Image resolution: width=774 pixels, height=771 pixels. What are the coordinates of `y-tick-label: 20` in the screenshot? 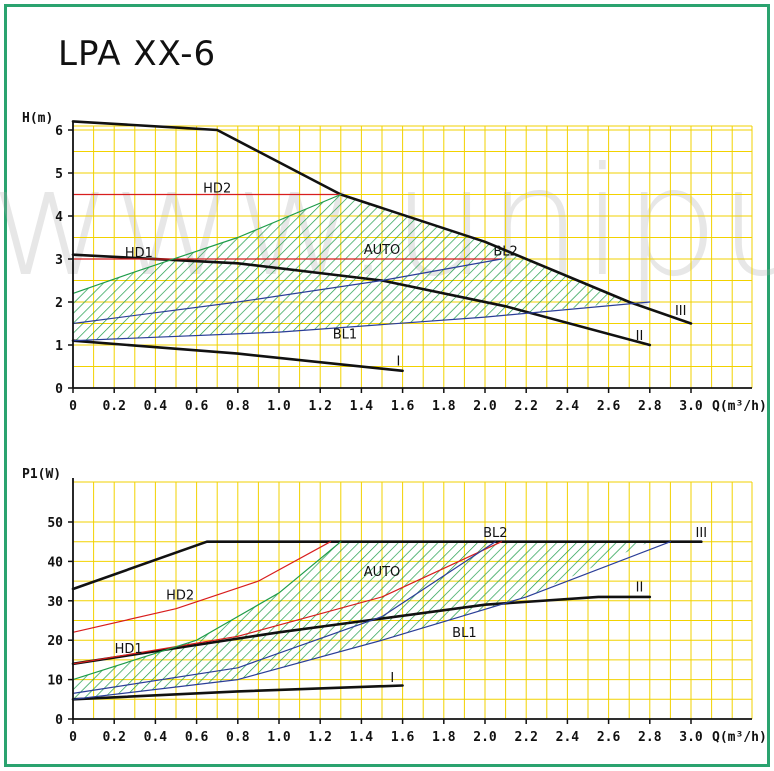 It's located at (55, 641).